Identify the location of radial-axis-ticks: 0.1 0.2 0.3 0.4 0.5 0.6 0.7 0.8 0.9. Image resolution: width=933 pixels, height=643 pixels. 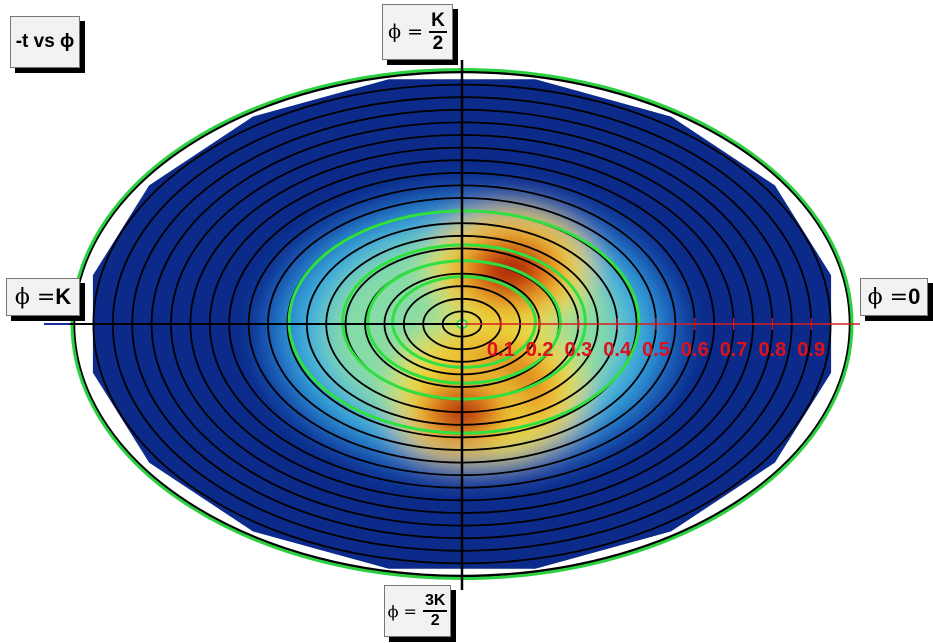
(656, 339).